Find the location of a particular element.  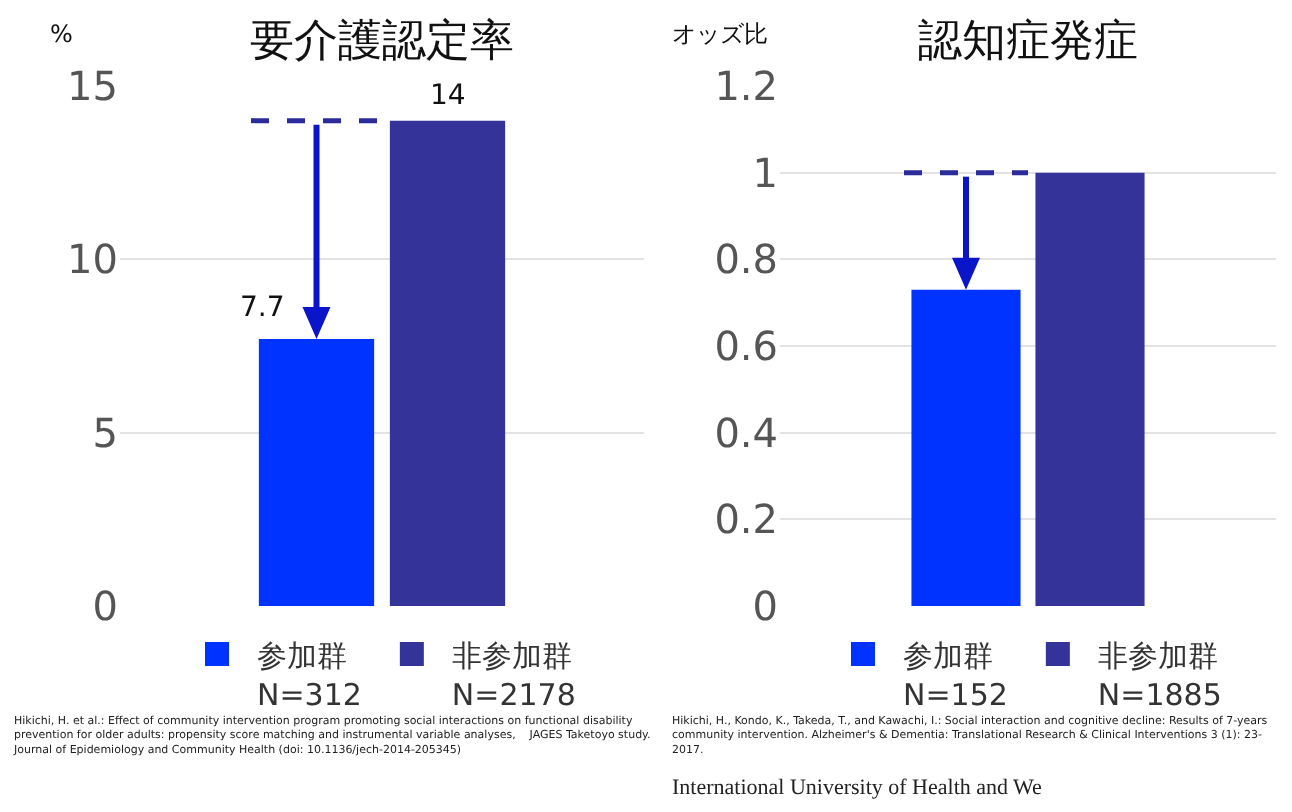

y-tick-label: 1 is located at coordinates (765, 172).